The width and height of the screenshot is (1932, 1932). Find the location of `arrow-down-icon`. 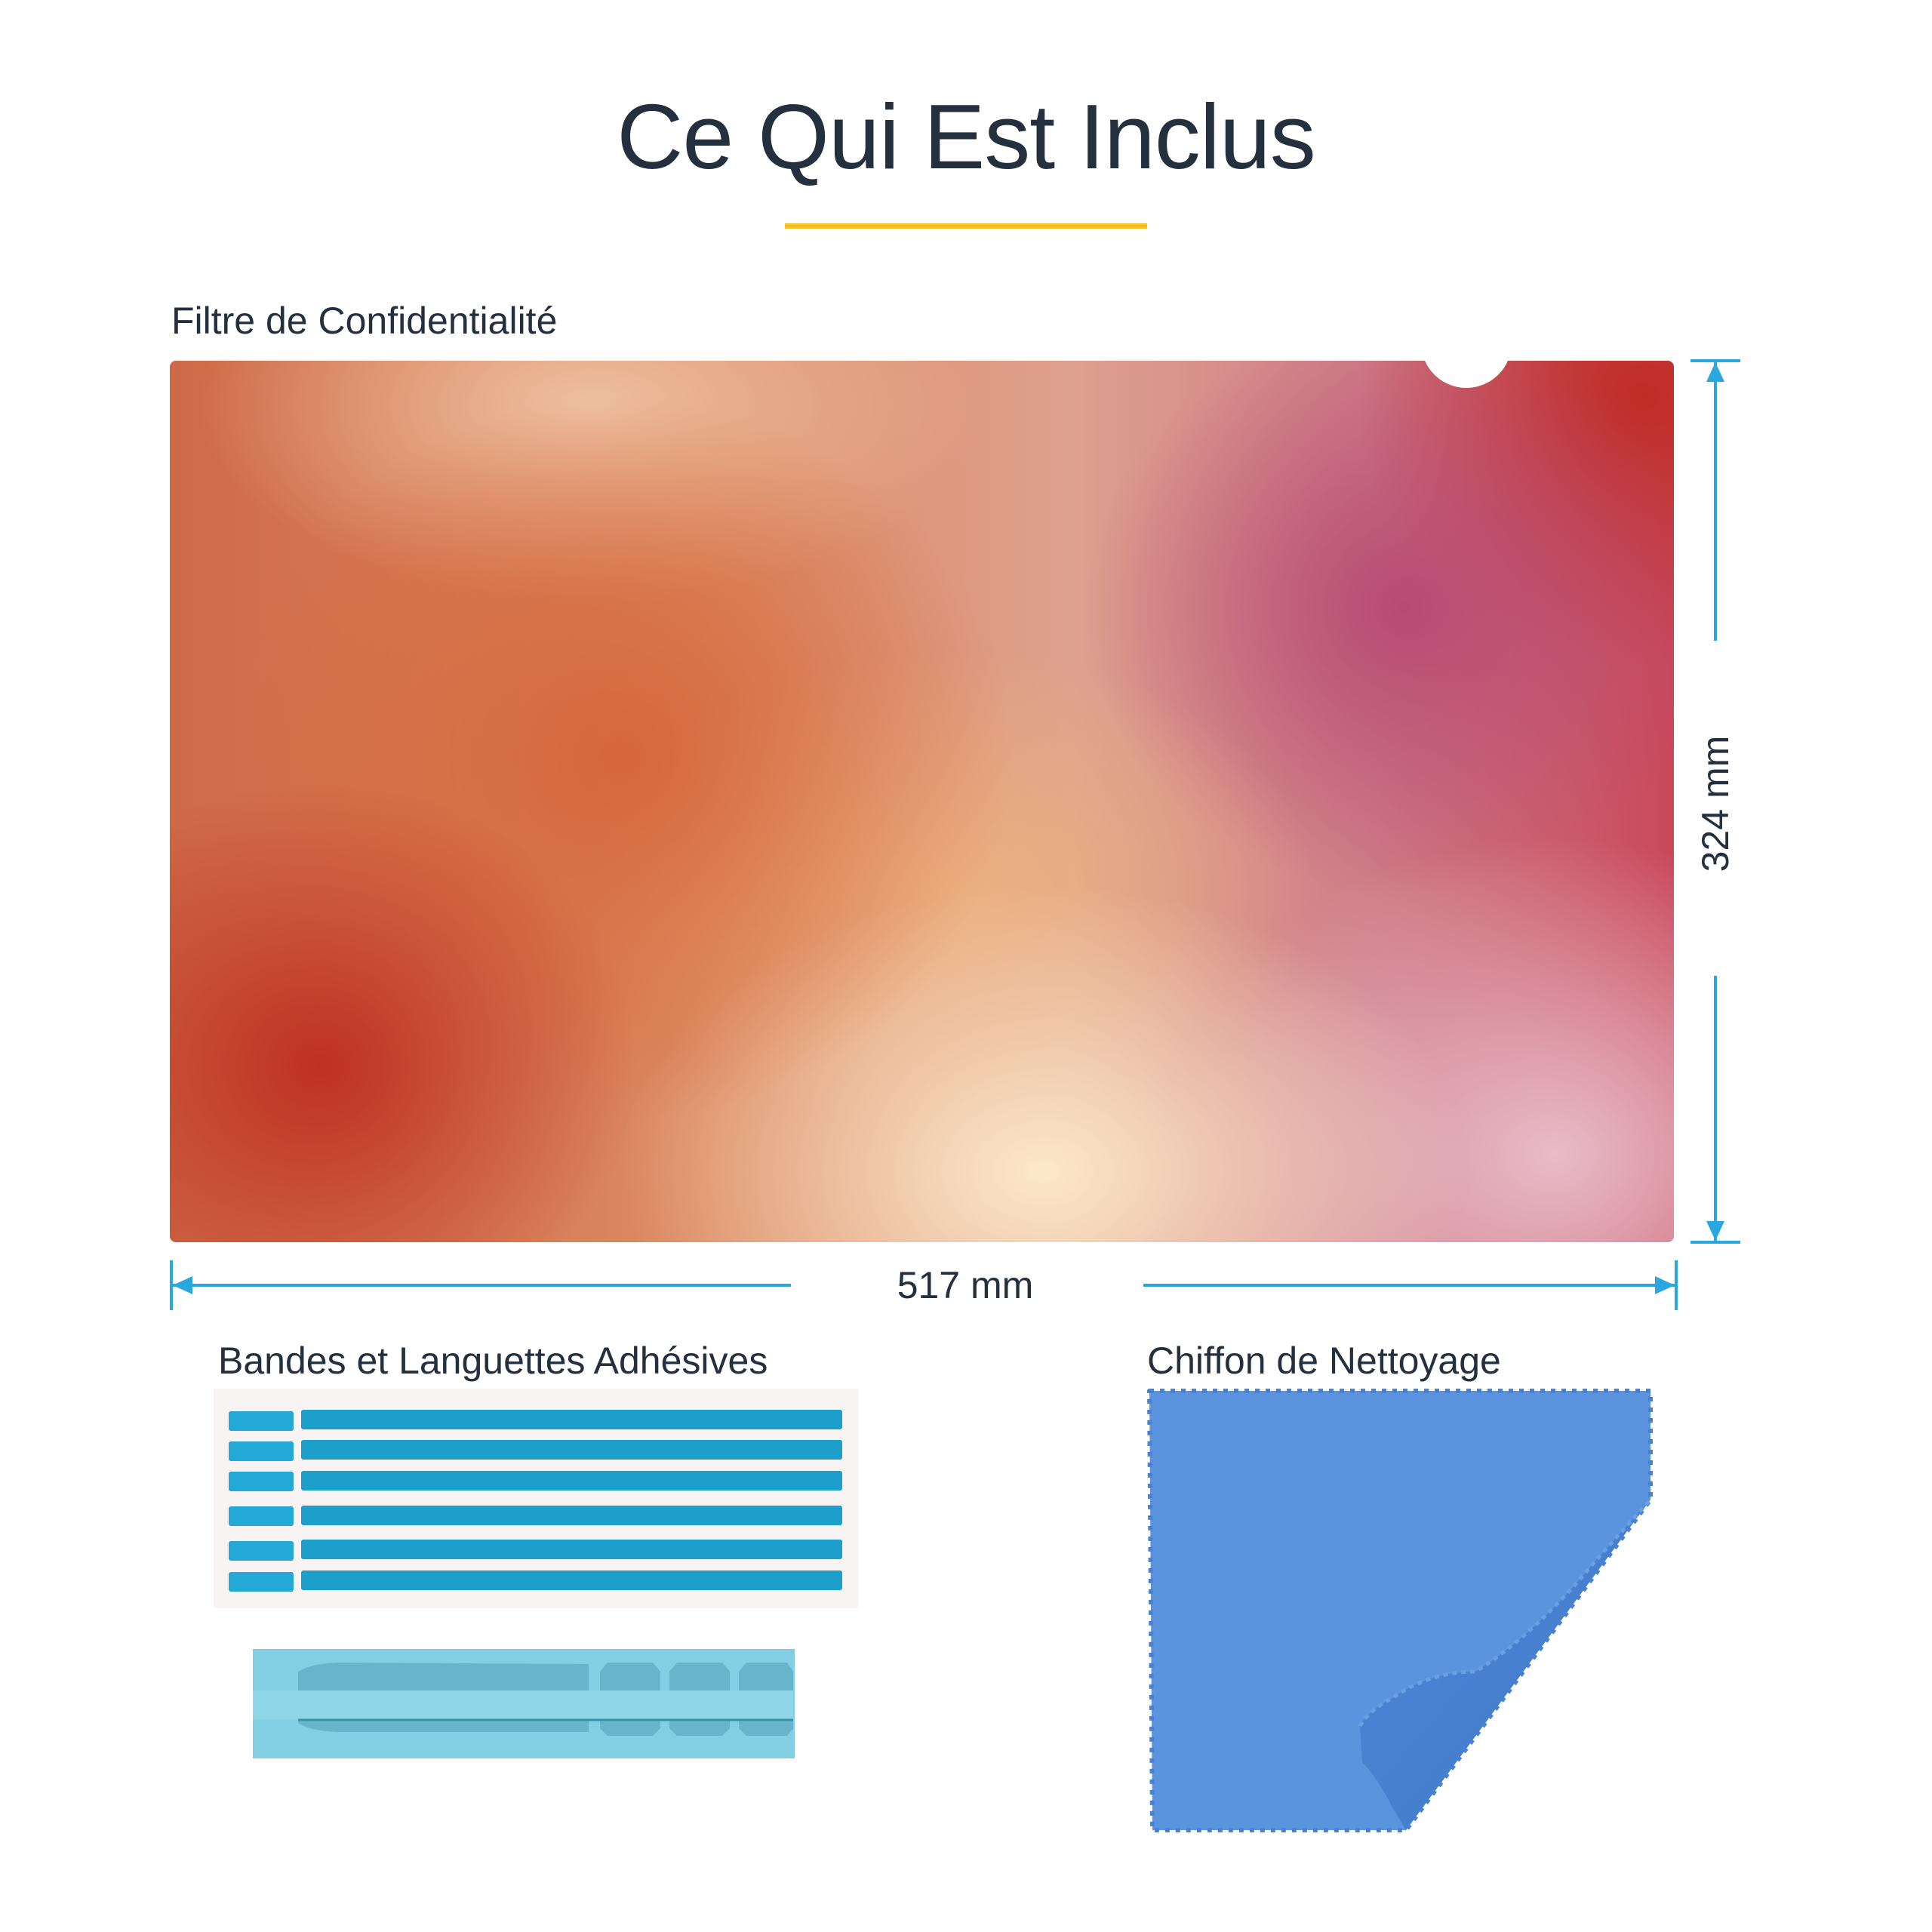

arrow-down-icon is located at coordinates (1715, 1231).